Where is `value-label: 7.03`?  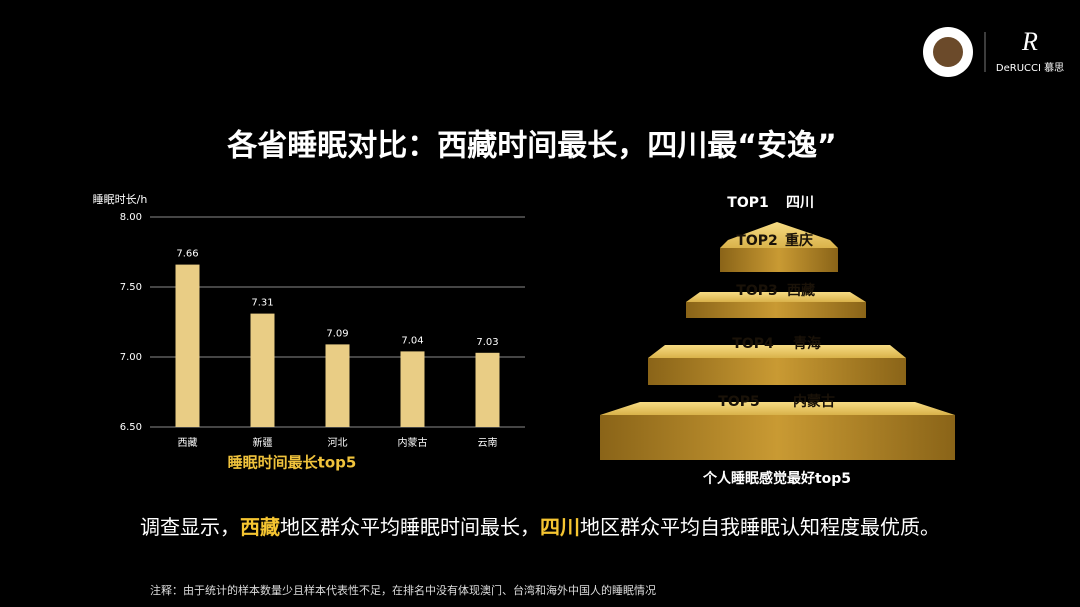
value-label: 7.03 is located at coordinates (487, 342).